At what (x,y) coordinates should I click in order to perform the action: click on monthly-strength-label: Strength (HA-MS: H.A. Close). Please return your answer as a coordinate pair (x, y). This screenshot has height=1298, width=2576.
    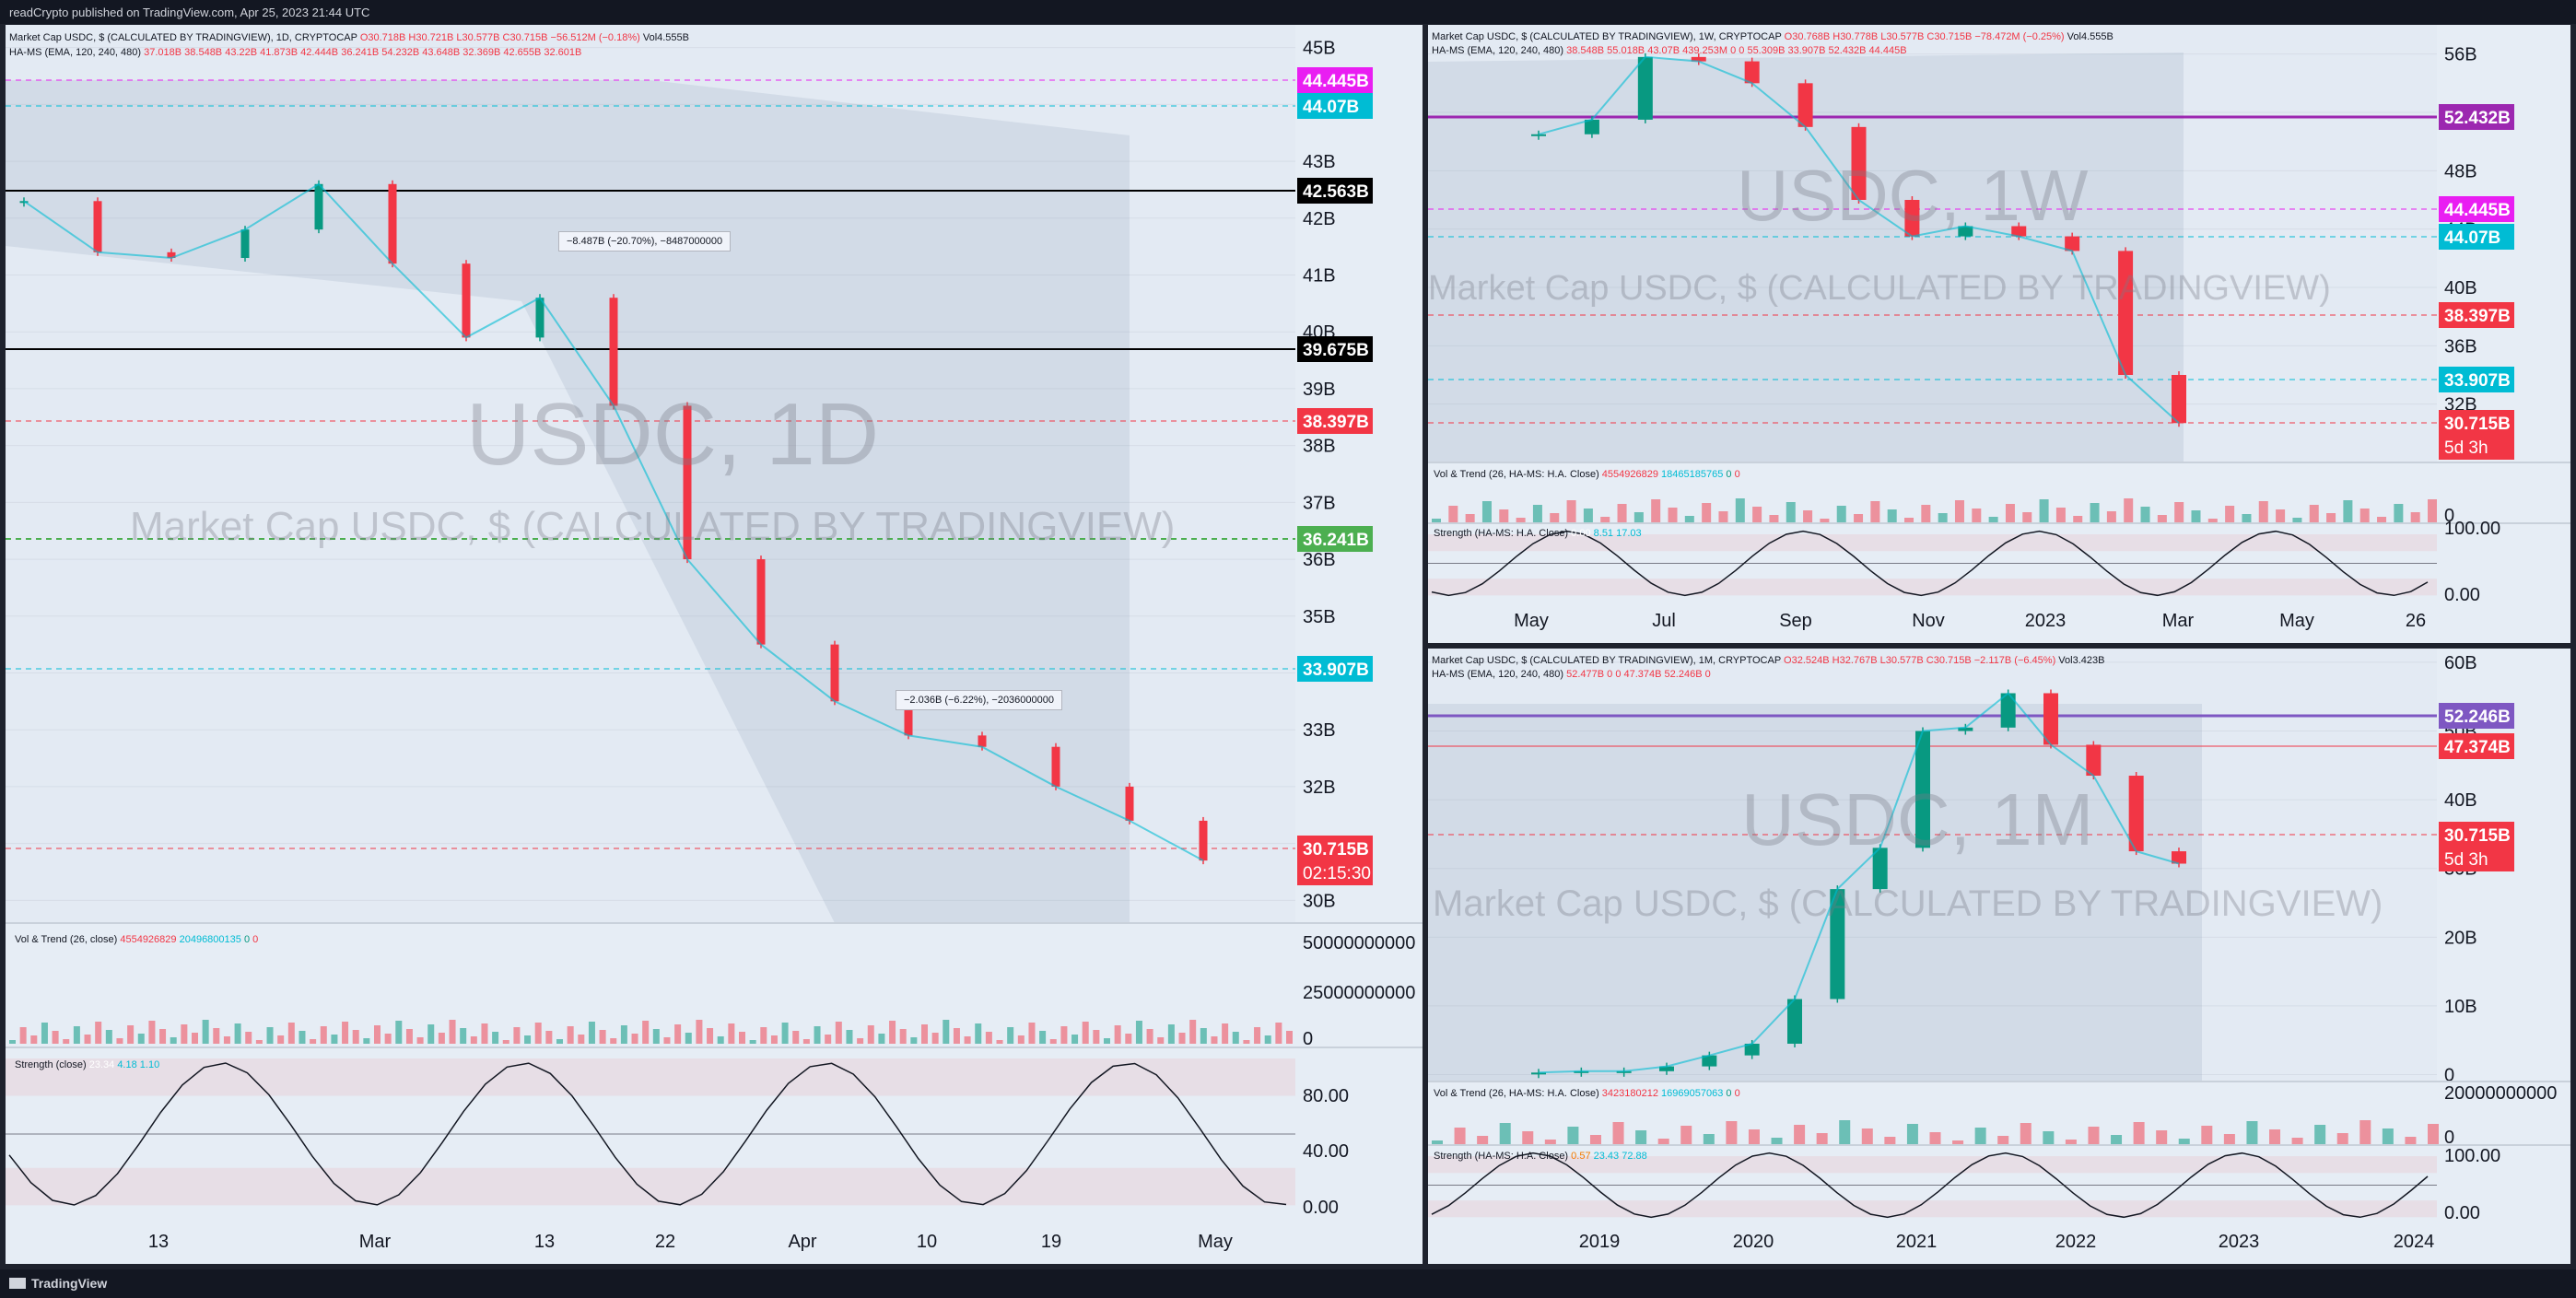
    Looking at the image, I should click on (1501, 1156).